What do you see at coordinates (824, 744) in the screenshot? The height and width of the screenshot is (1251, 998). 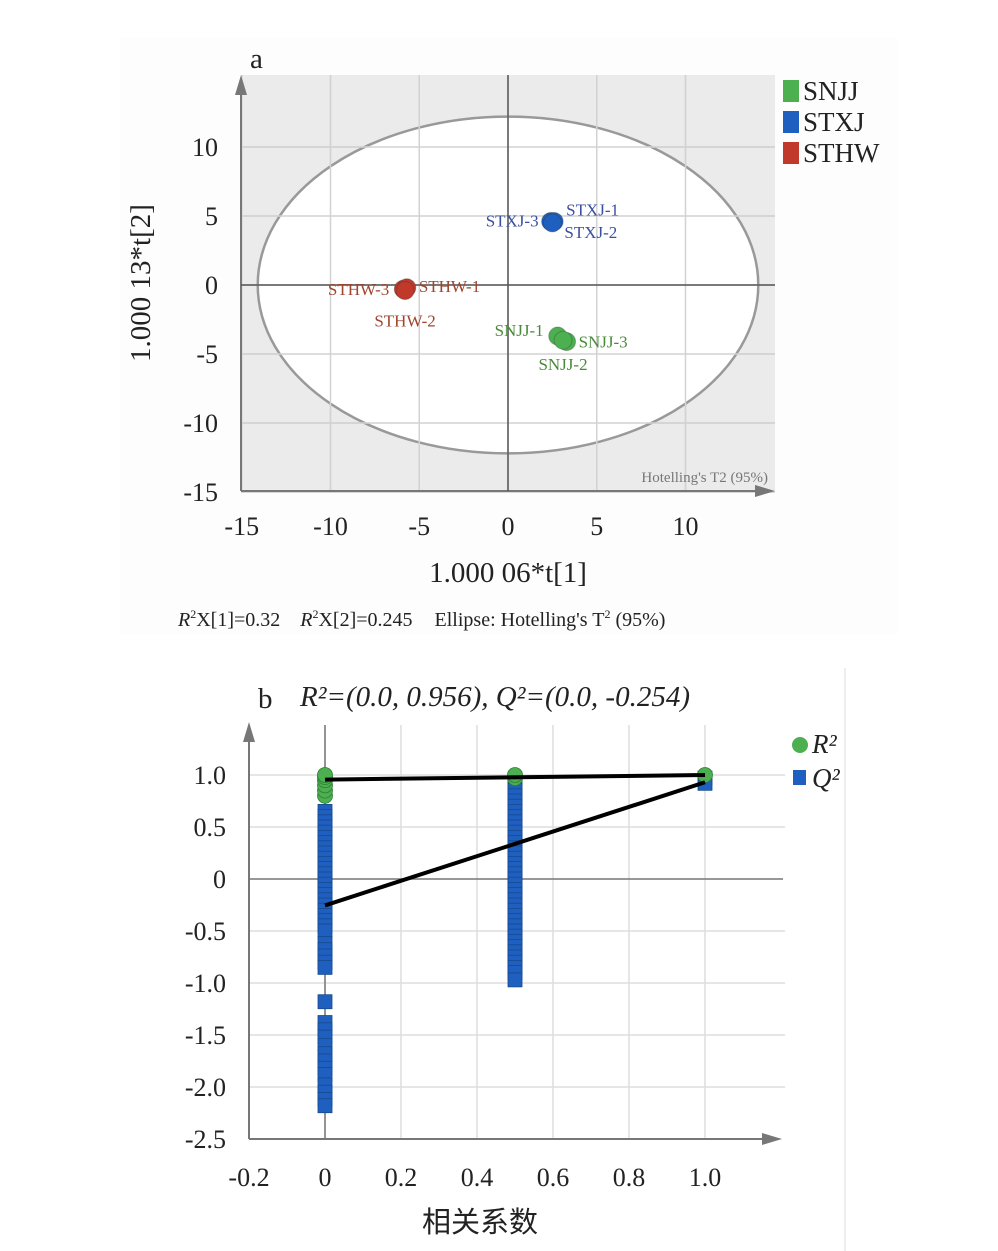 I see `legend-label: R²` at bounding box center [824, 744].